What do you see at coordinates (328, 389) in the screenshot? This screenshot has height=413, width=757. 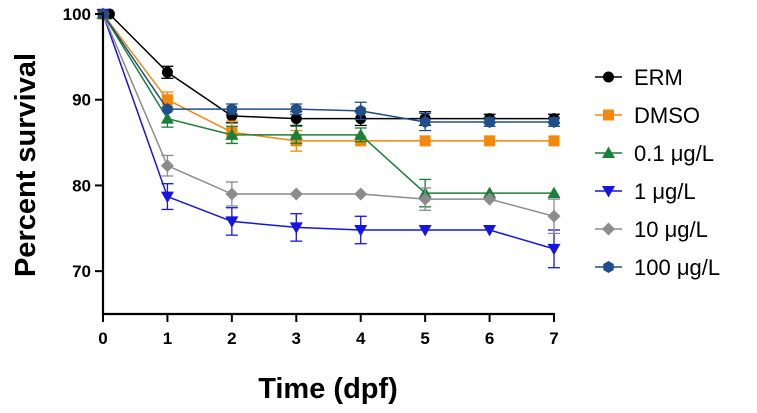 I see `x-axis-title: Time (dpf)` at bounding box center [328, 389].